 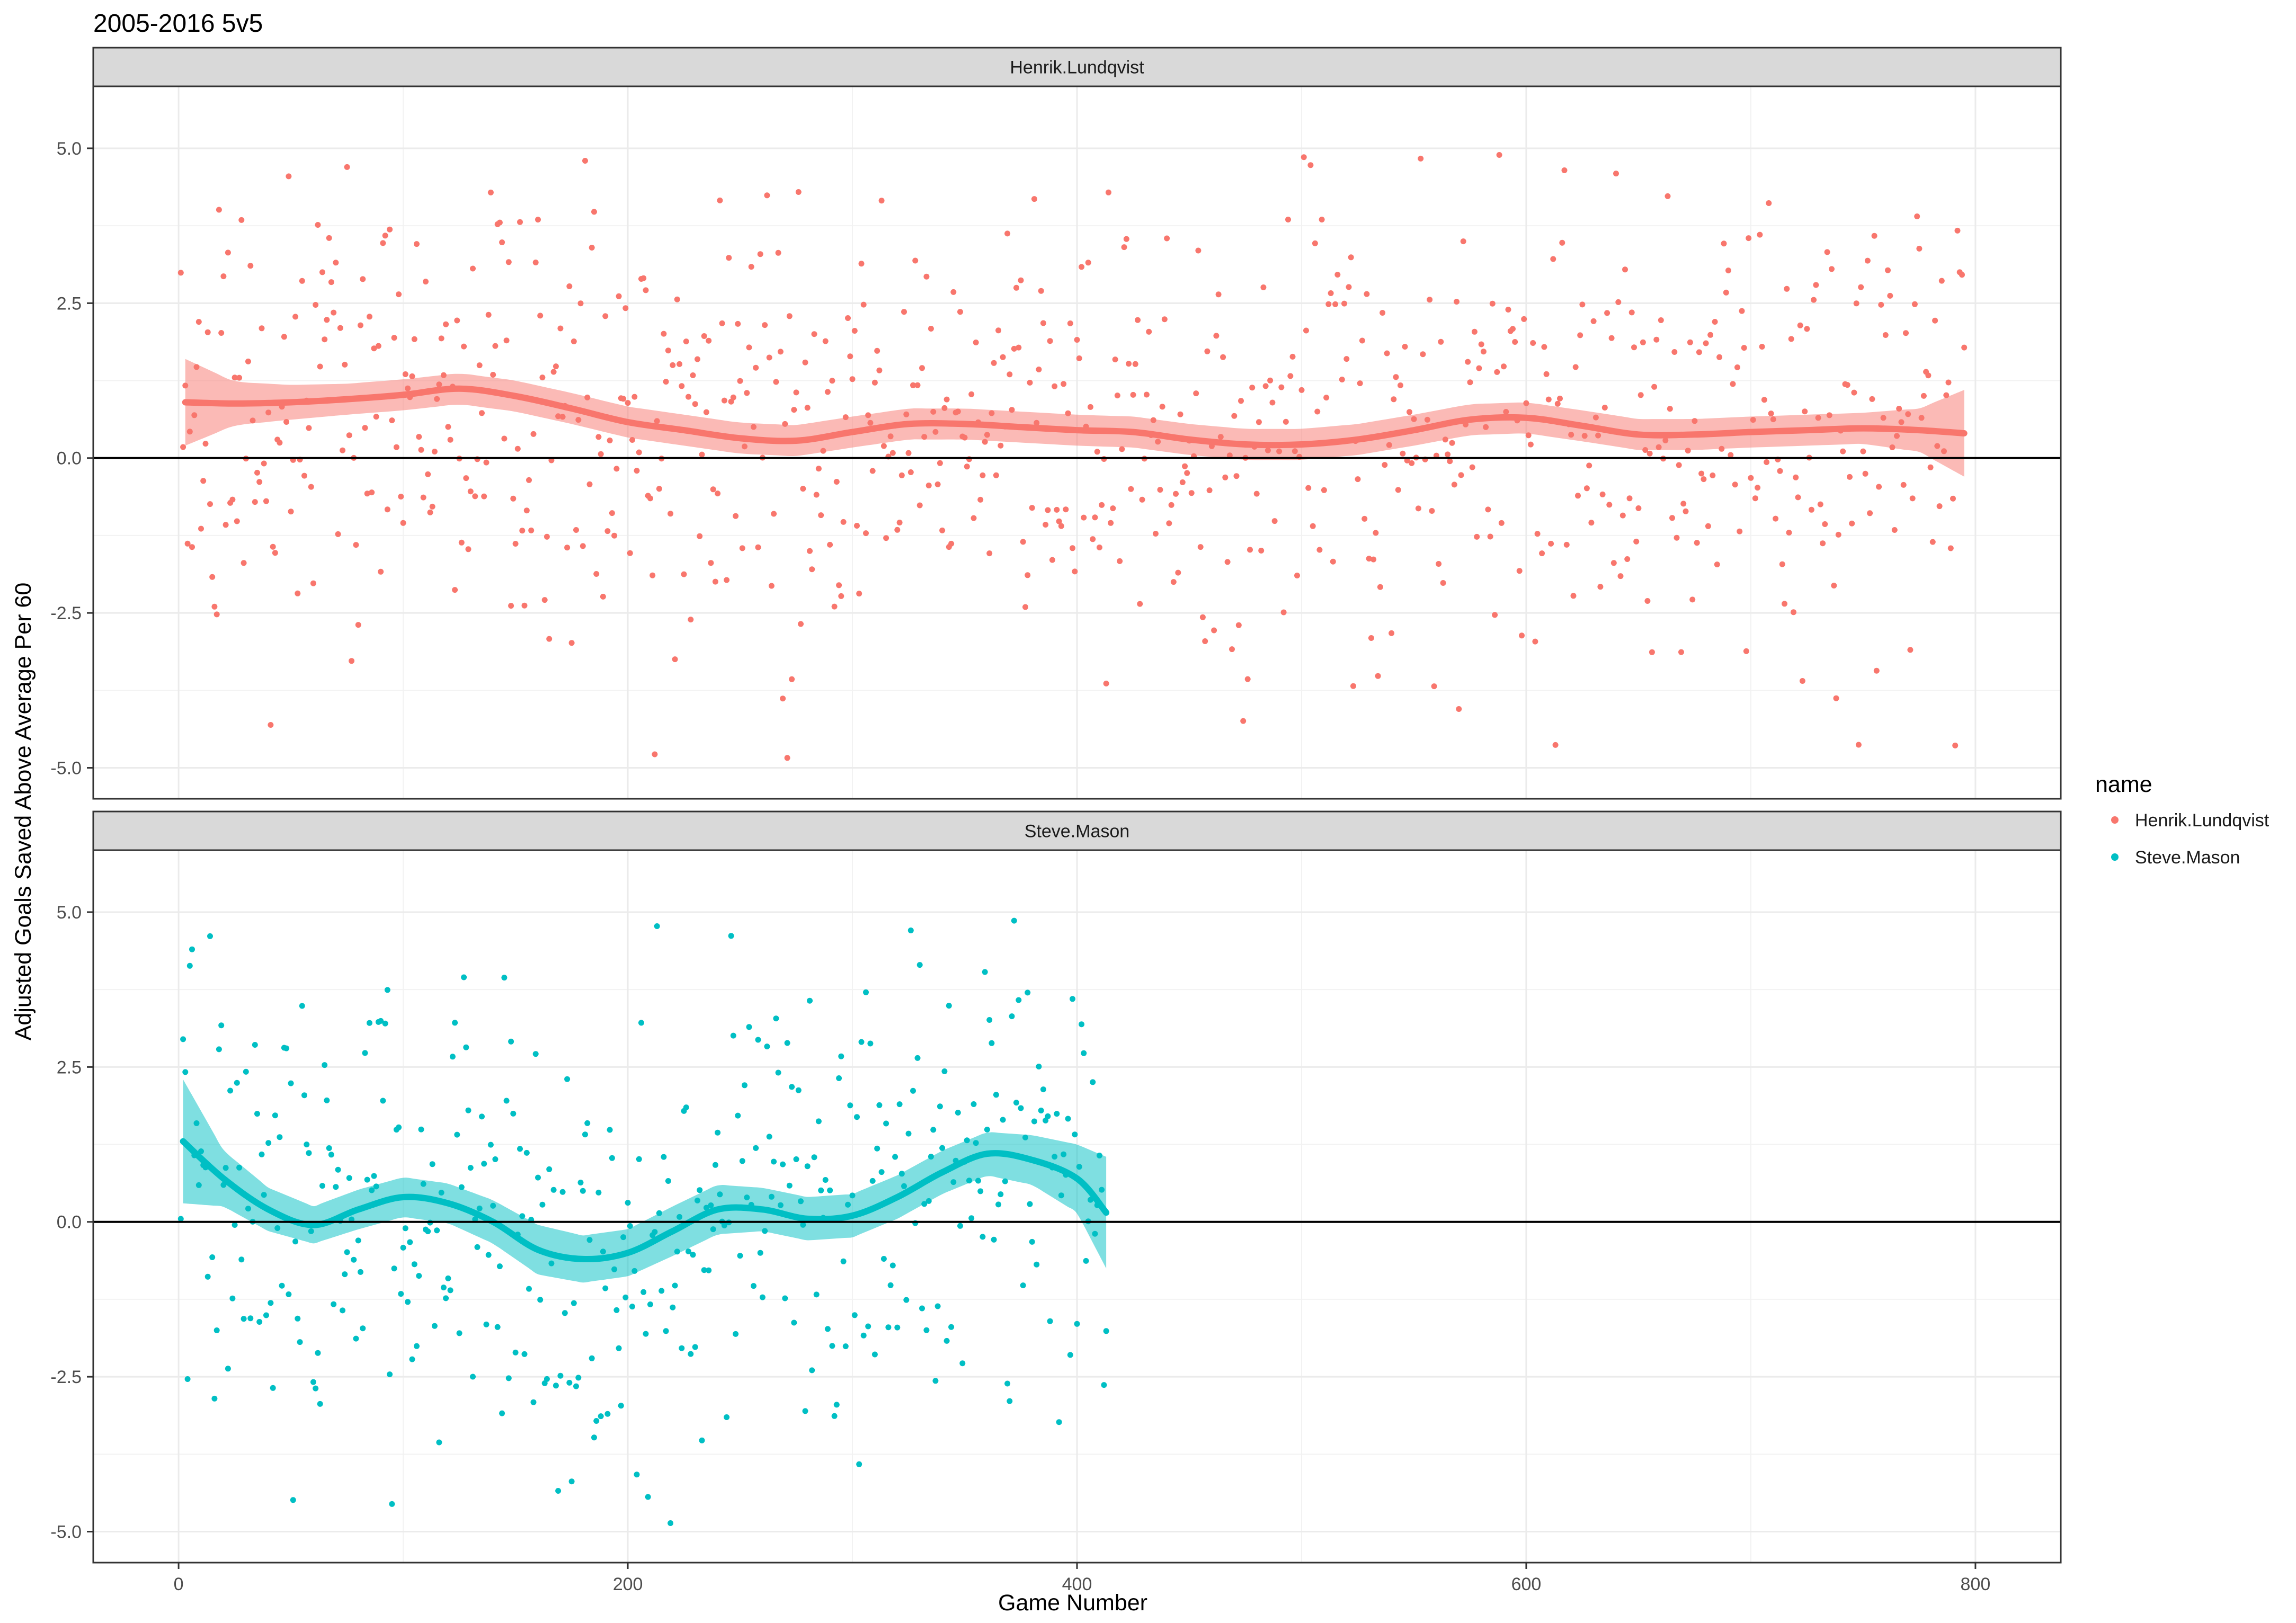 What do you see at coordinates (1072, 1603) in the screenshot?
I see `x-axis-title: Game Number` at bounding box center [1072, 1603].